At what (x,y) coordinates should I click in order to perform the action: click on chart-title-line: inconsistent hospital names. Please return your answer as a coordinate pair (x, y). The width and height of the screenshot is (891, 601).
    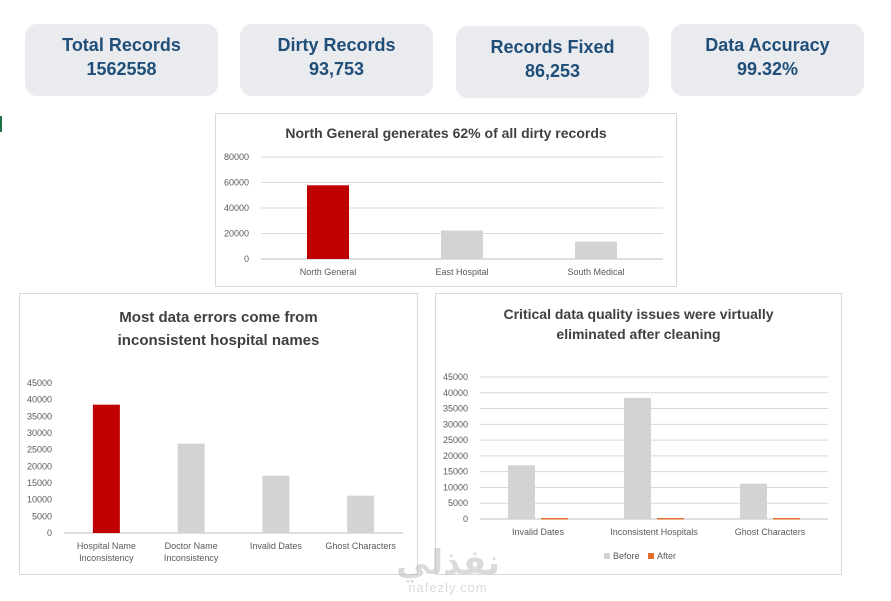
    Looking at the image, I should click on (218, 340).